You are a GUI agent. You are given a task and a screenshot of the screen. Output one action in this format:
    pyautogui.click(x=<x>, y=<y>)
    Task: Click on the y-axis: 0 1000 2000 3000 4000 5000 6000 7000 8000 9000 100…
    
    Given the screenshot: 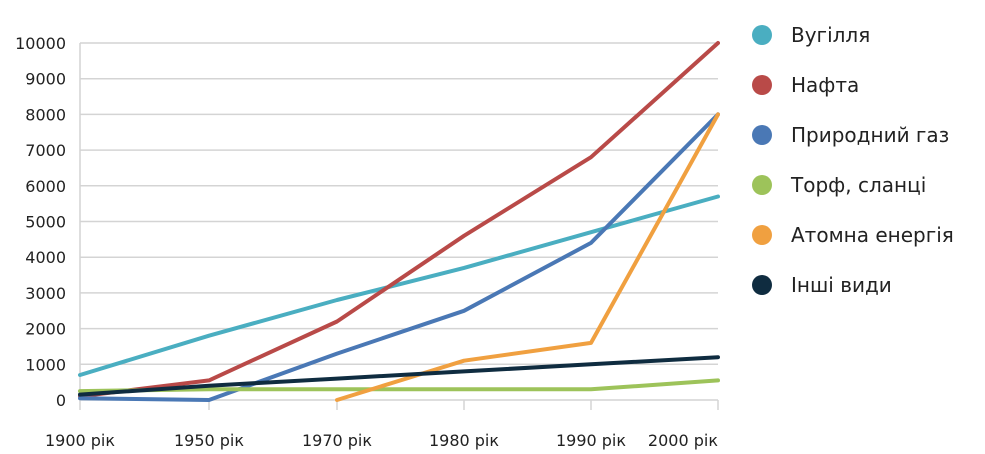 What is the action you would take?
    pyautogui.click(x=40, y=222)
    